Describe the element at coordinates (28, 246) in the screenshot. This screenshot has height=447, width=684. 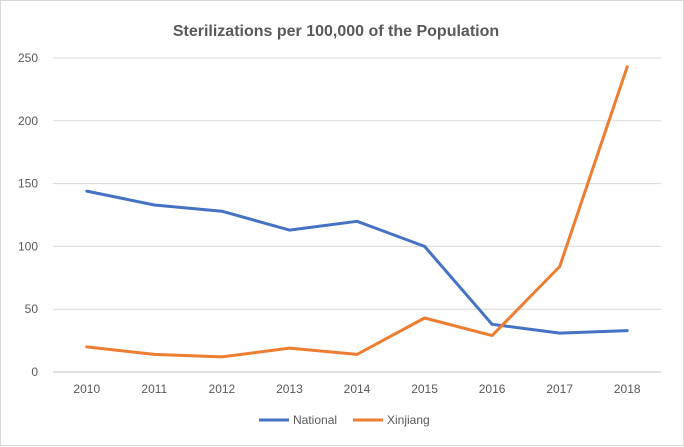
I see `y-tick-label: 100` at that location.